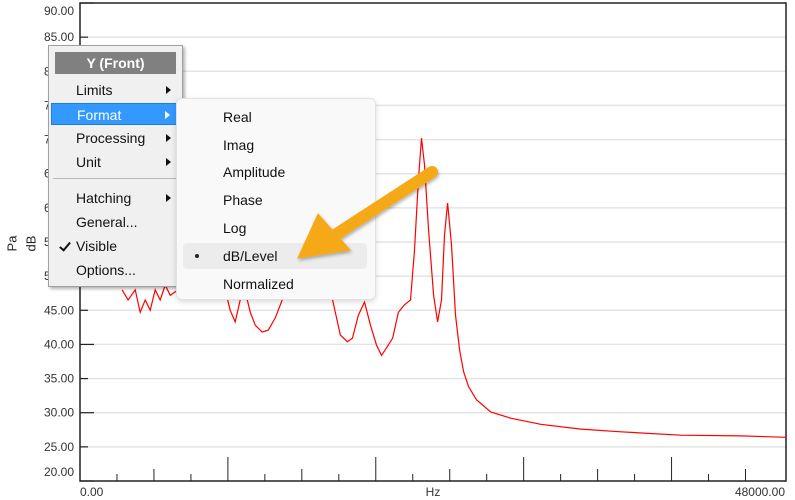 The width and height of the screenshot is (795, 500). I want to click on submenu-item-log: Log, so click(275, 228).